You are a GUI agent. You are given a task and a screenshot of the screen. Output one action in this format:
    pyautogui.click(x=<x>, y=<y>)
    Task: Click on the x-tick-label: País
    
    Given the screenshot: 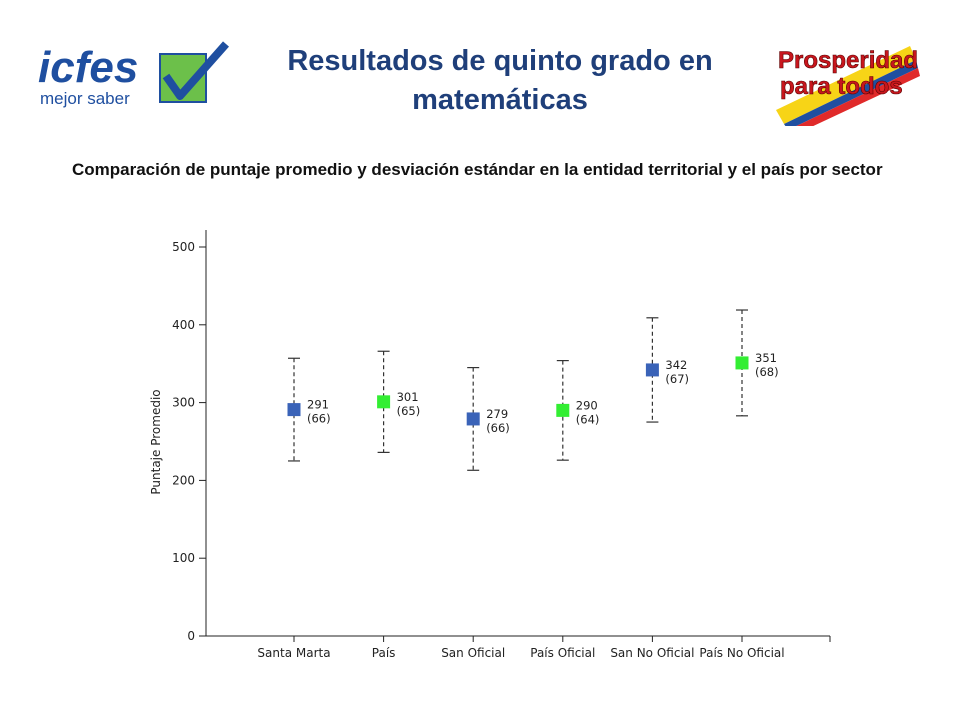 What is the action you would take?
    pyautogui.click(x=384, y=653)
    